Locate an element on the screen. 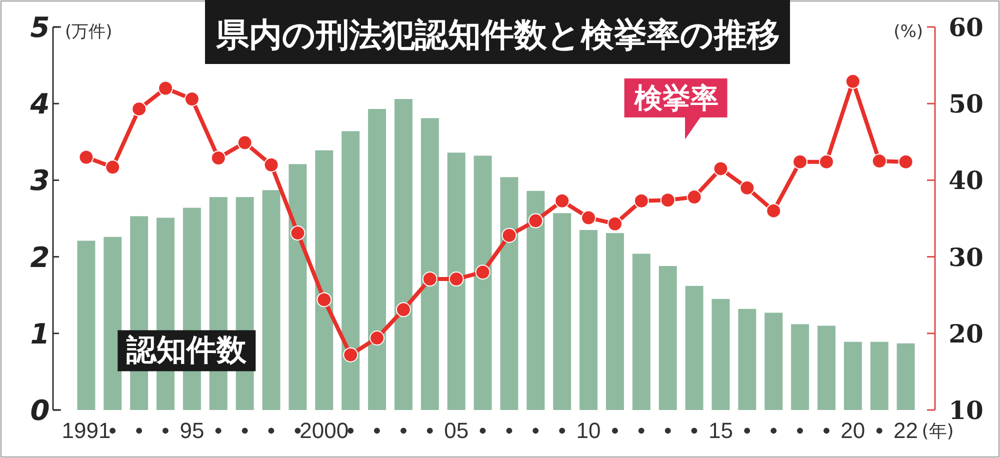 The image size is (1000, 458). x-tick-label: 2000 is located at coordinates (324, 430).